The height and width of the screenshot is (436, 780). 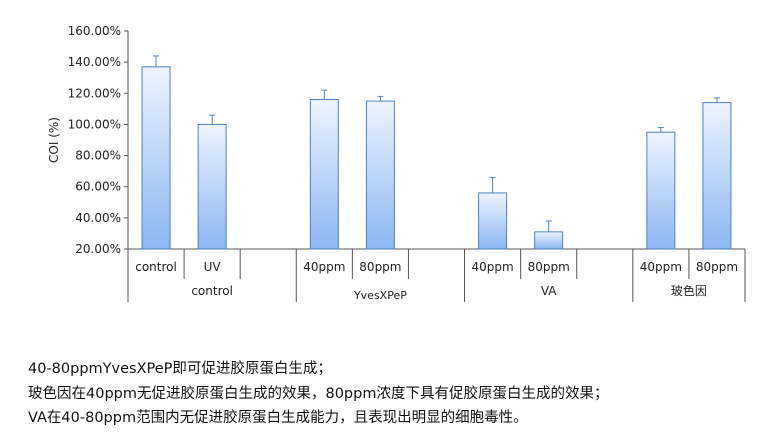 I want to click on y-tick-label: 60.00%, so click(x=98, y=187).